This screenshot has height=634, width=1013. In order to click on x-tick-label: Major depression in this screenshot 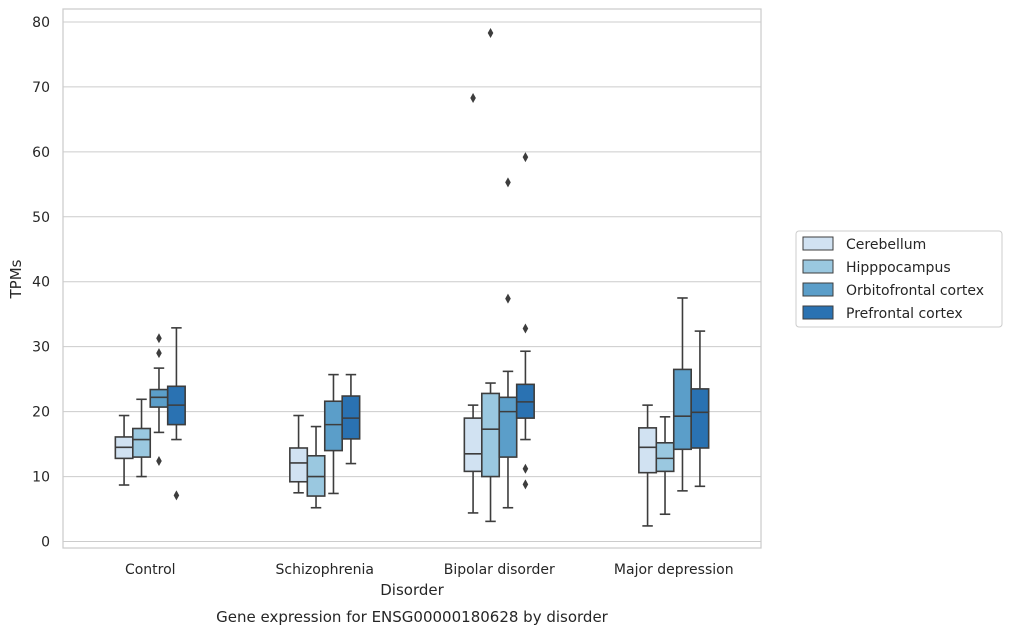, I will do `click(674, 570)`.